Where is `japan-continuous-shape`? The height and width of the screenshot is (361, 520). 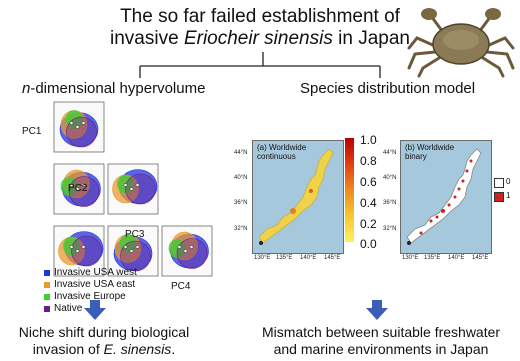
japan-continuous-shape is located at coordinates (296, 196).